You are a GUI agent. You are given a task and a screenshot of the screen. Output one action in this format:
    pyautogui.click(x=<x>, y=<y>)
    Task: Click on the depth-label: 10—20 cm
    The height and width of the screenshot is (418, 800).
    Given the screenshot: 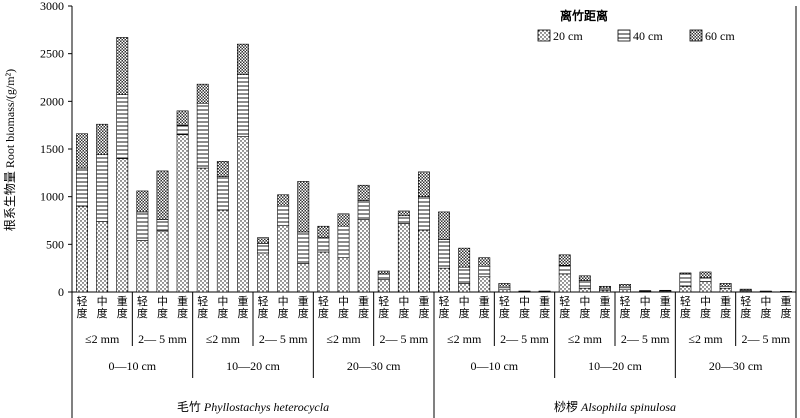 What is the action you would take?
    pyautogui.click(x=615, y=366)
    